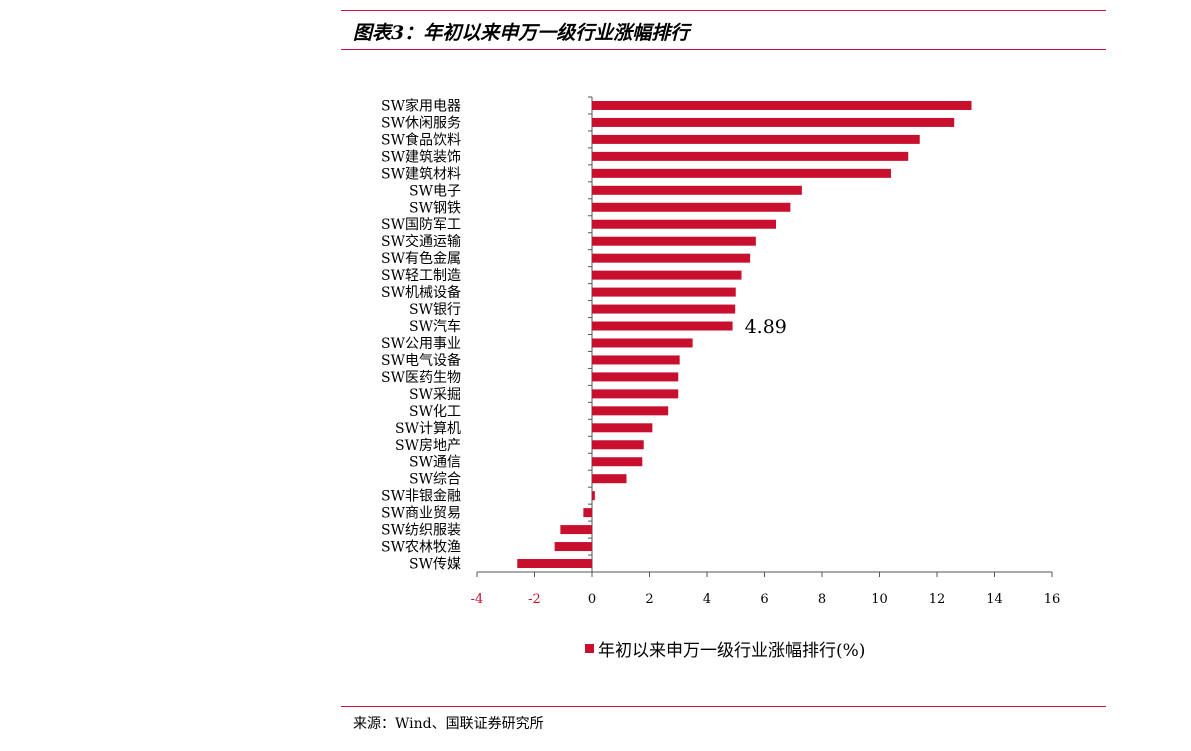 This screenshot has width=1191, height=751. I want to click on category-label: SW休闲服务, so click(421, 123).